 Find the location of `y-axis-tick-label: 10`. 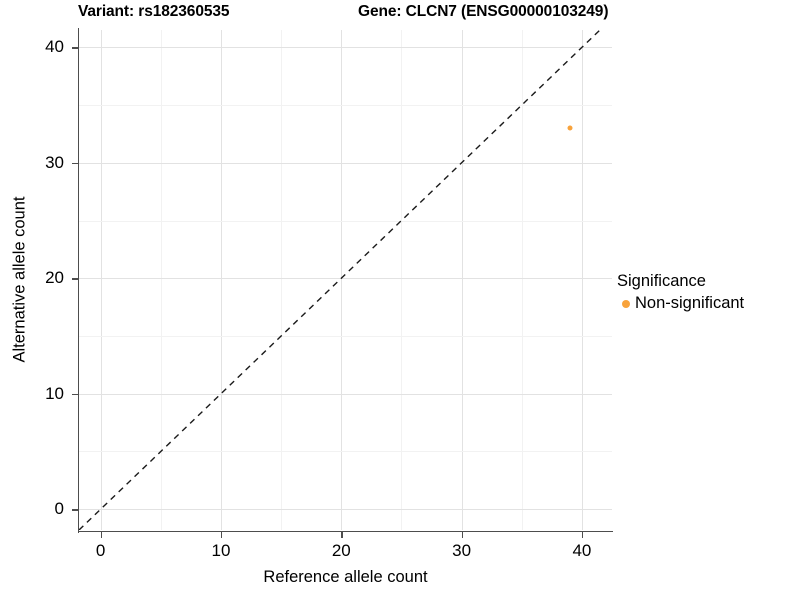

y-axis-tick-label: 10 is located at coordinates (54, 393).